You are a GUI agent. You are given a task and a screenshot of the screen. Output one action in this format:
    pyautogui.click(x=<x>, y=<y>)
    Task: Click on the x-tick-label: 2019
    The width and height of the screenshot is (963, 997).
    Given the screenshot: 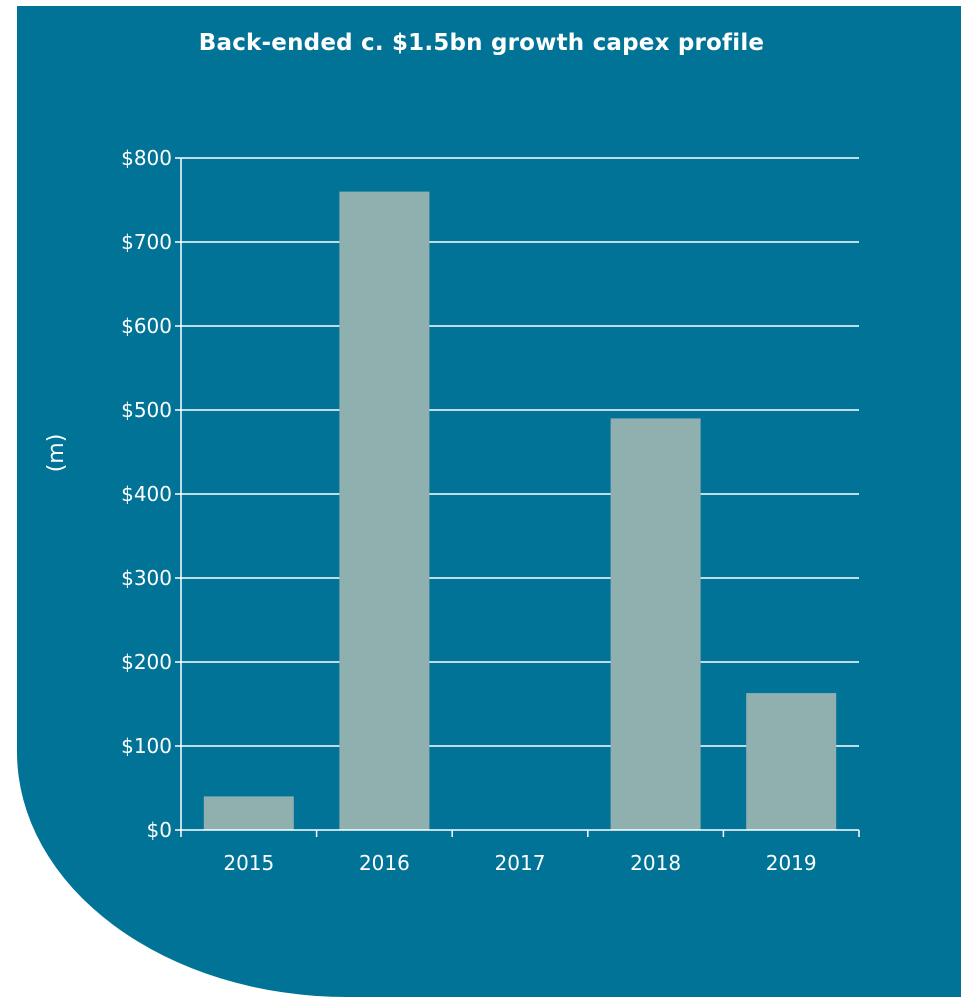 What is the action you would take?
    pyautogui.click(x=791, y=863)
    